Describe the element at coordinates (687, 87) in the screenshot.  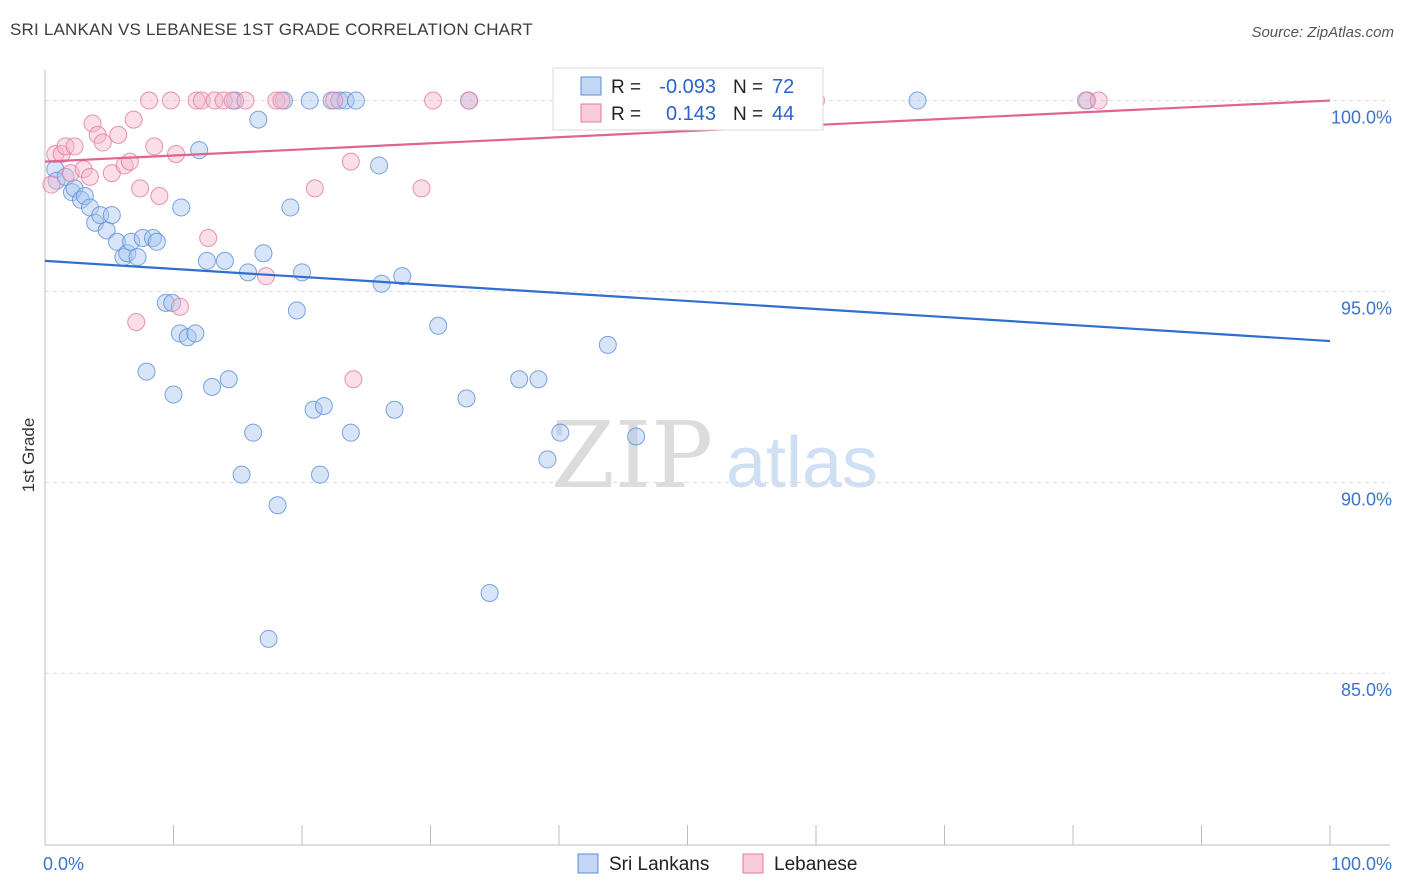
I see `legend-r-value: -0.093` at that location.